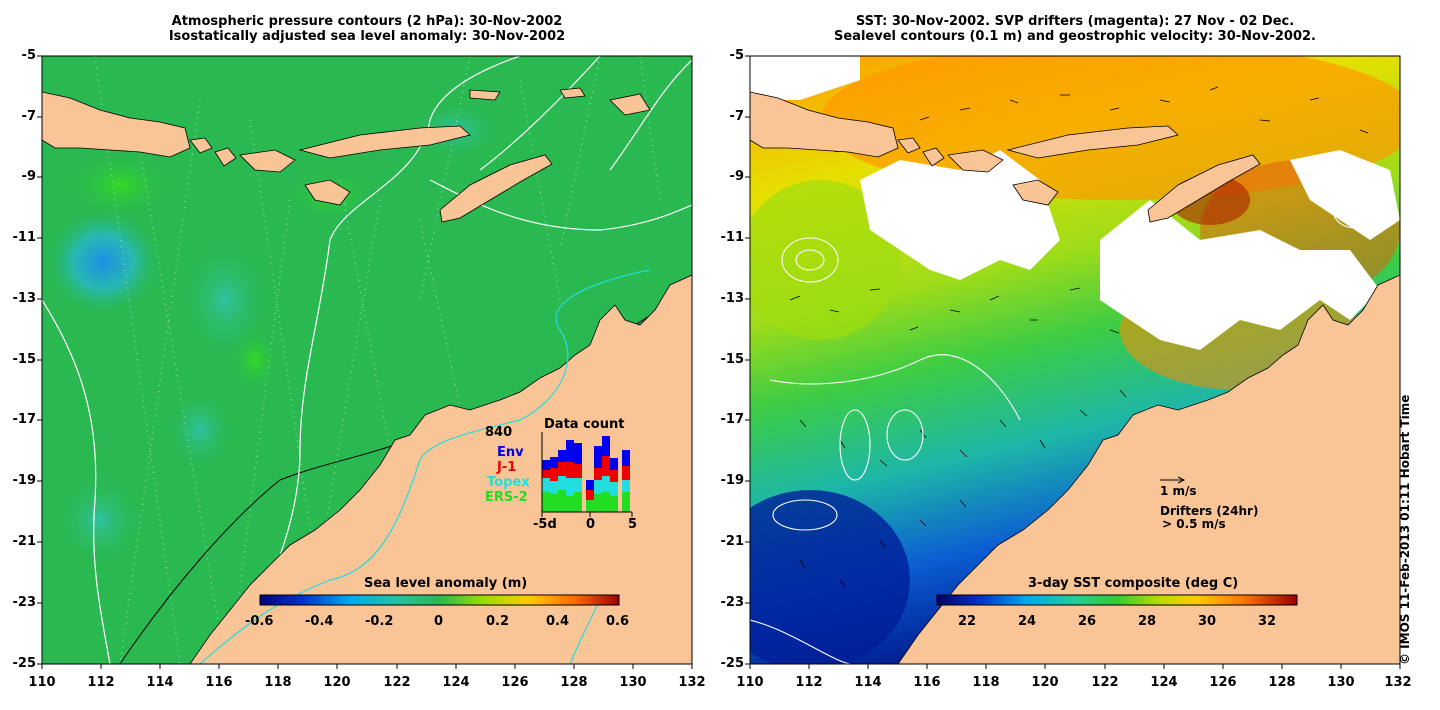  What do you see at coordinates (219, 682) in the screenshot?
I see `left-xtick: 116` at bounding box center [219, 682].